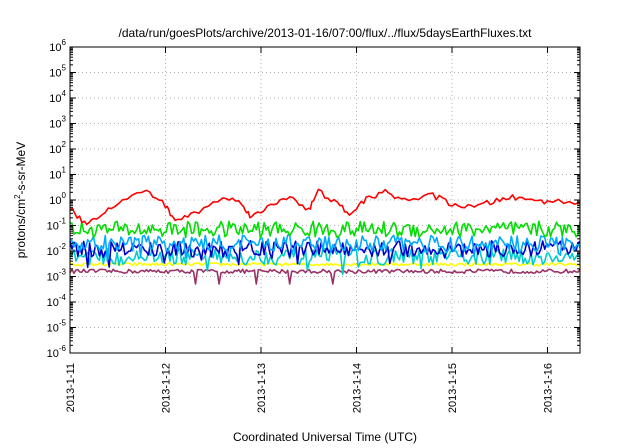 The width and height of the screenshot is (640, 448). I want to click on y-tick-label: 10⁻⁵, so click(57, 327).